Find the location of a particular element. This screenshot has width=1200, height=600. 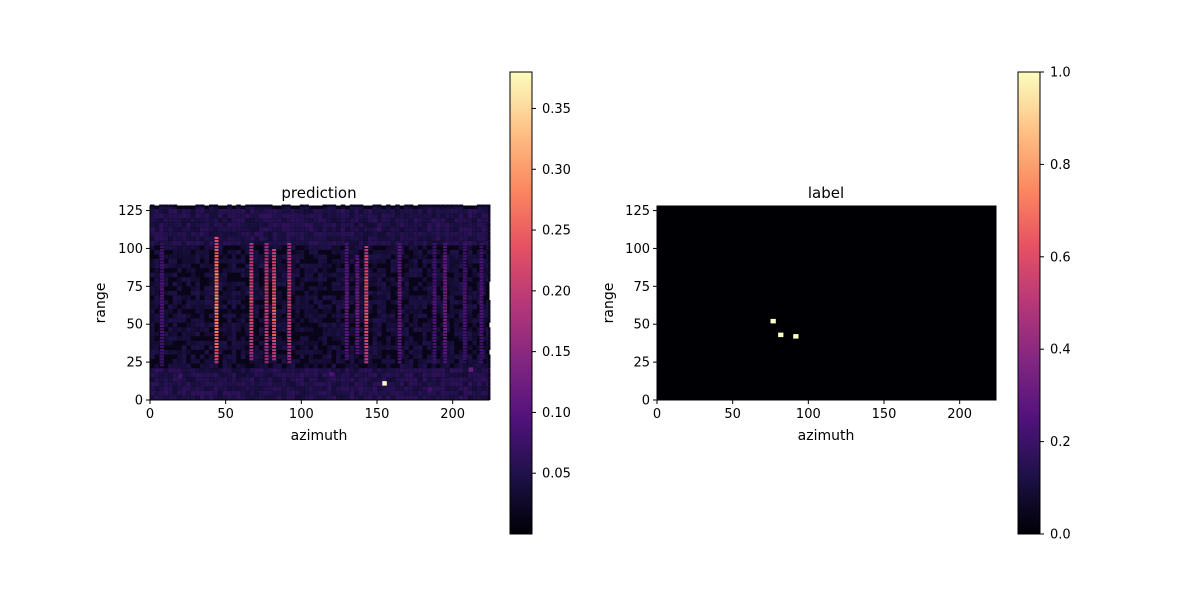

colorbar-tick-label: 0.4 is located at coordinates (1060, 350).